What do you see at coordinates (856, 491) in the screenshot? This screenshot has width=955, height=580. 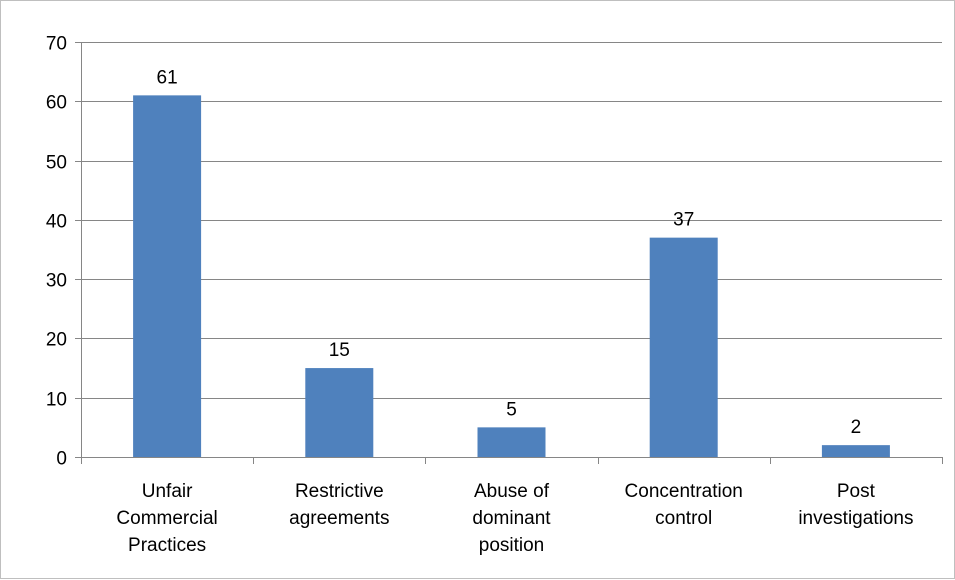 I see `category-label-line: Post` at bounding box center [856, 491].